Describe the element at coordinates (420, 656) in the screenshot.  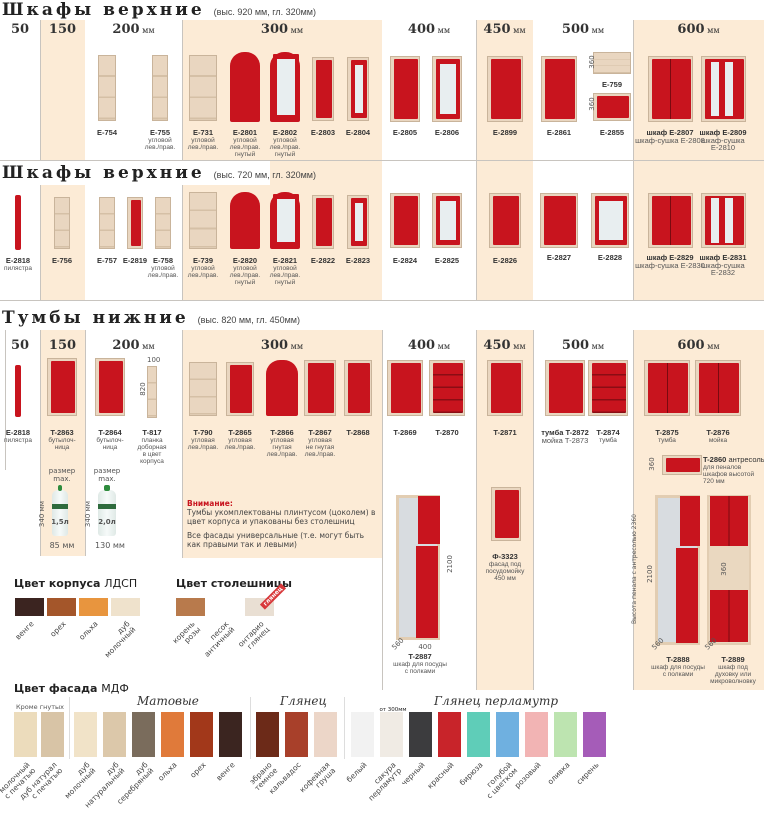
I see `code: T-2887` at that location.